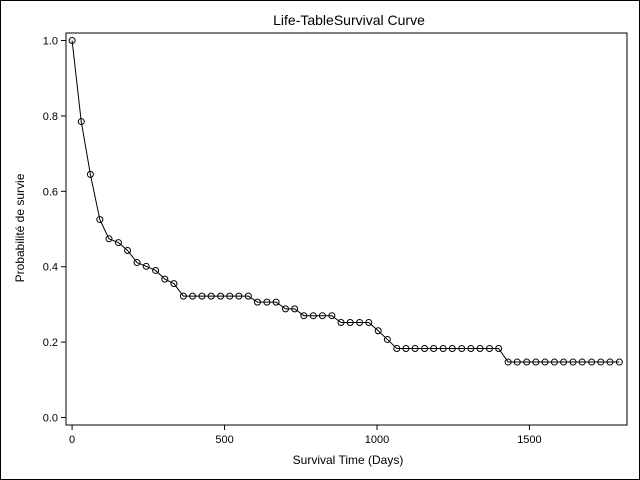 The height and width of the screenshot is (480, 640). I want to click on x-axis-label: Survival Time (Days), so click(348, 460).